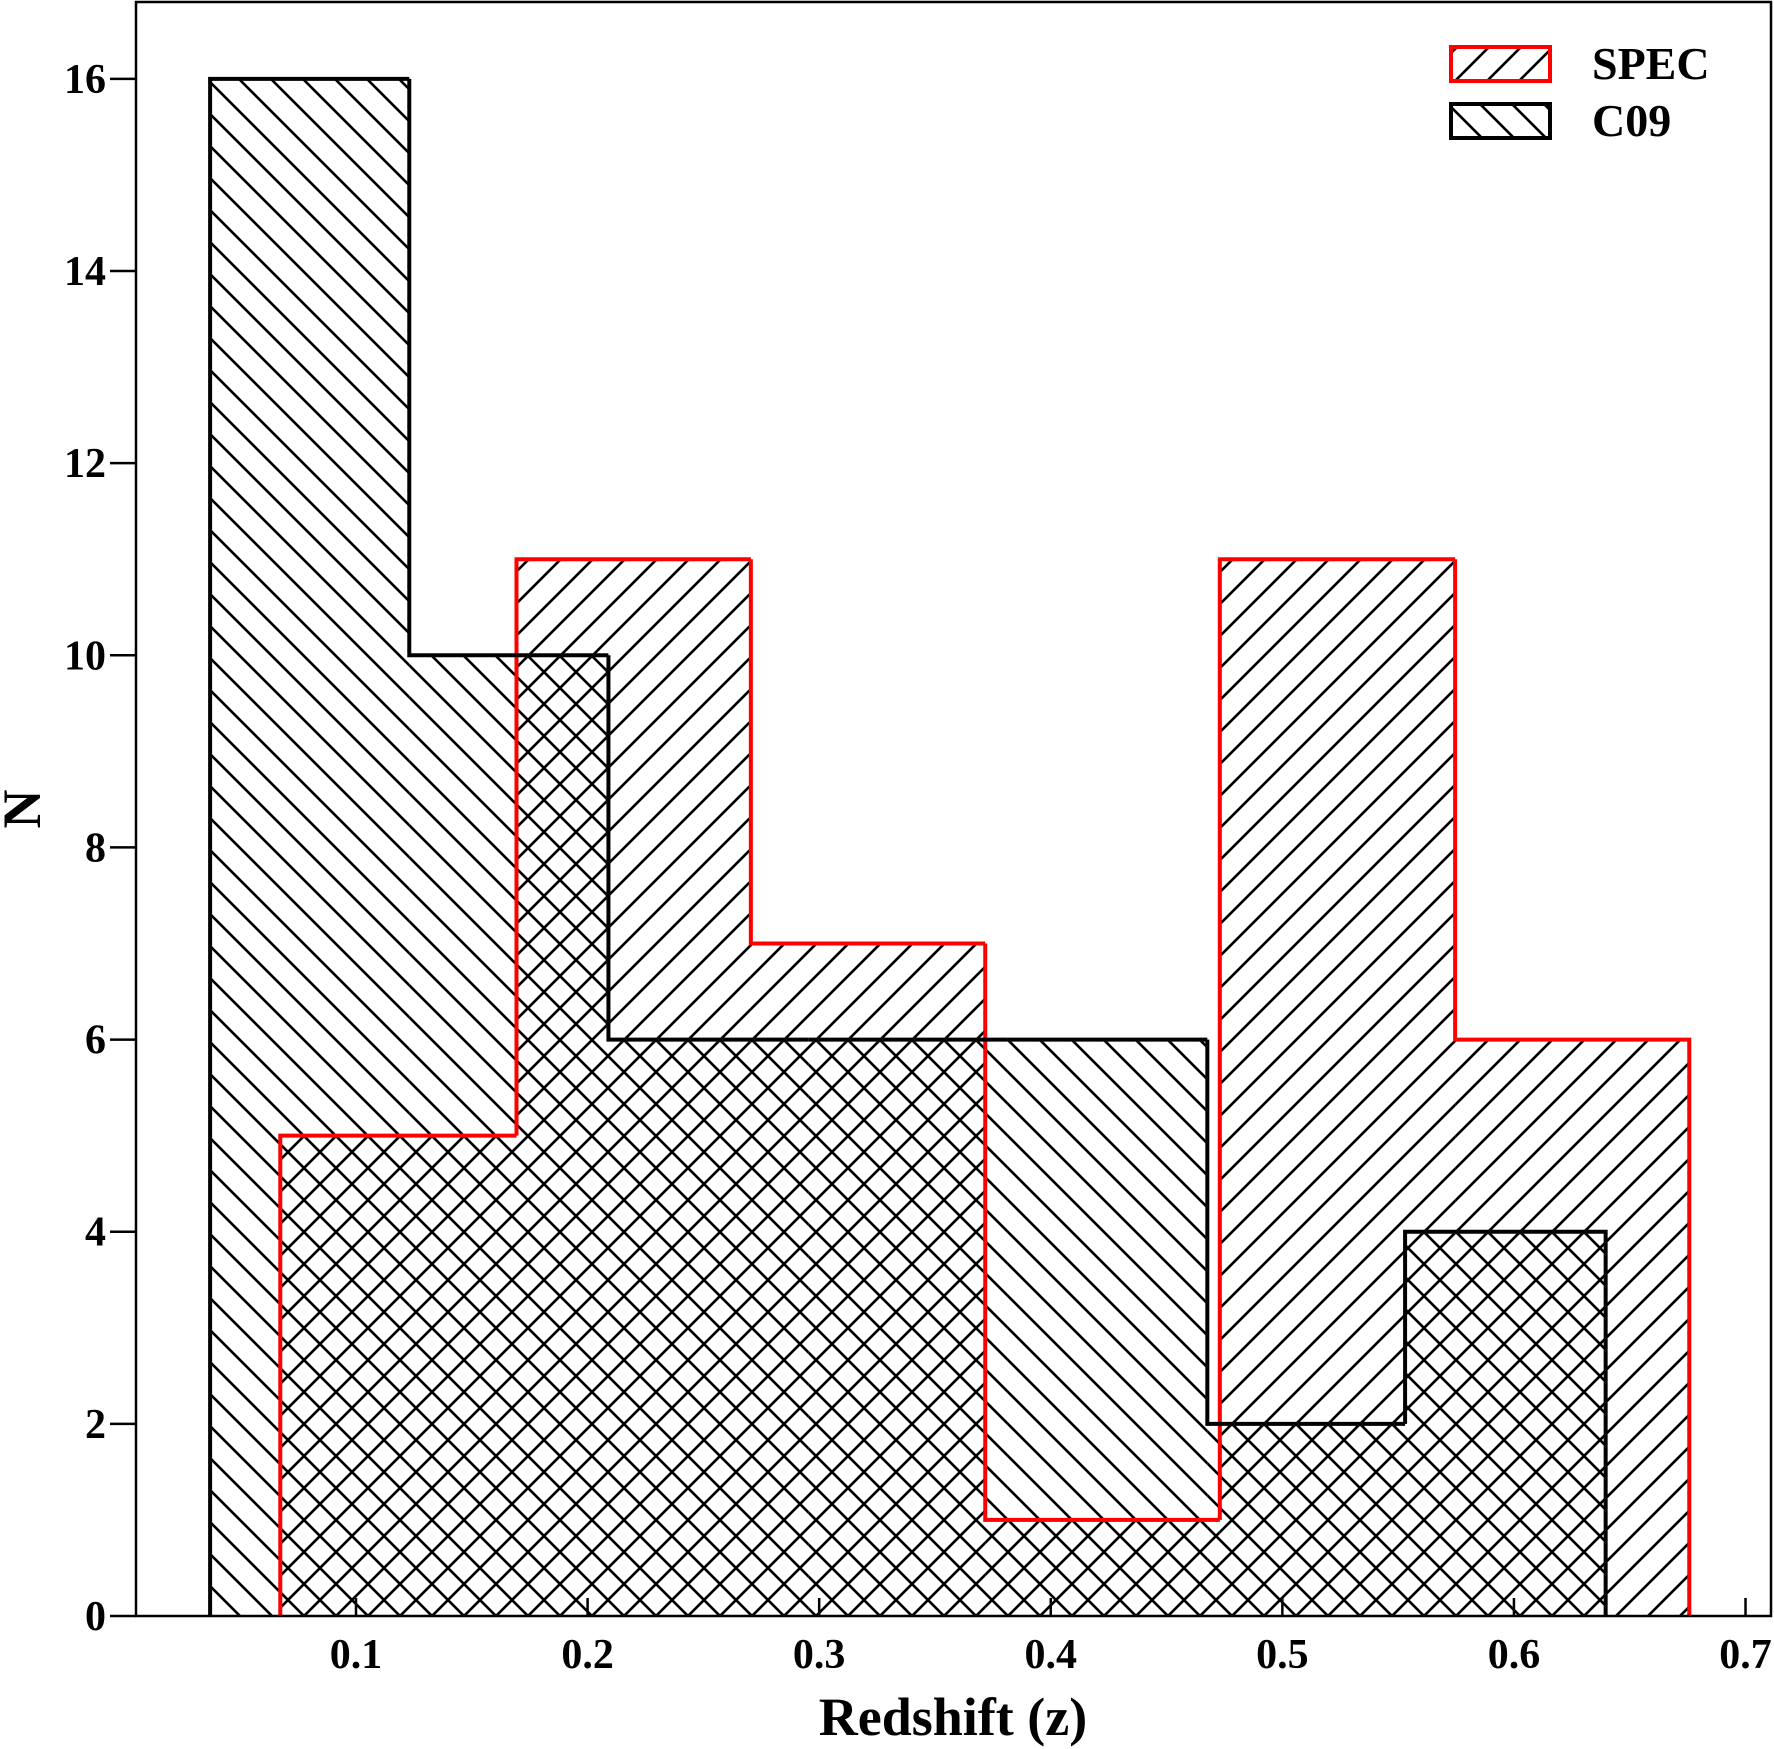  What do you see at coordinates (1651, 63) in the screenshot?
I see `legend-label: SPEC` at bounding box center [1651, 63].